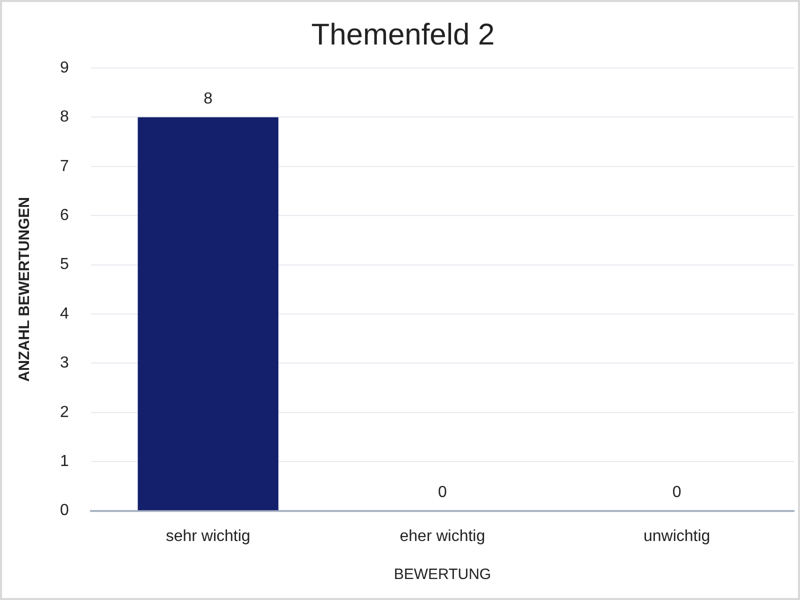  What do you see at coordinates (64, 511) in the screenshot?
I see `y-tick-label: 0` at bounding box center [64, 511].